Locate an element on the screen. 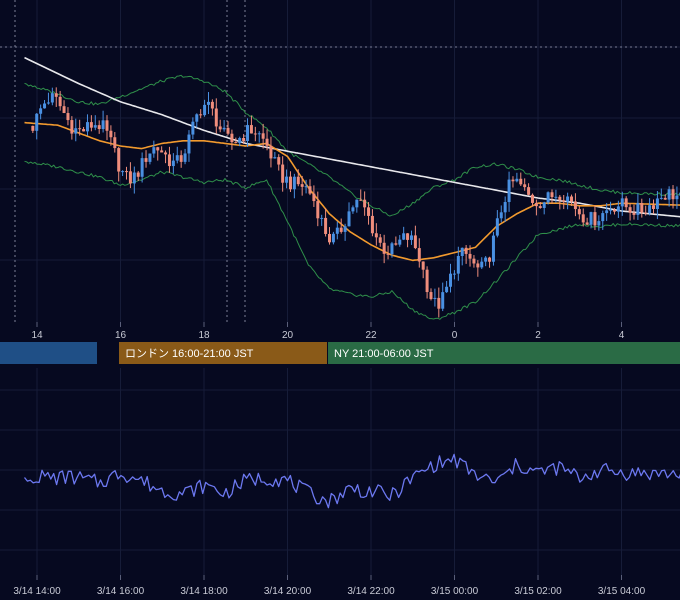 The image size is (680, 600). time-axis-strip is located at coordinates (340, 332).